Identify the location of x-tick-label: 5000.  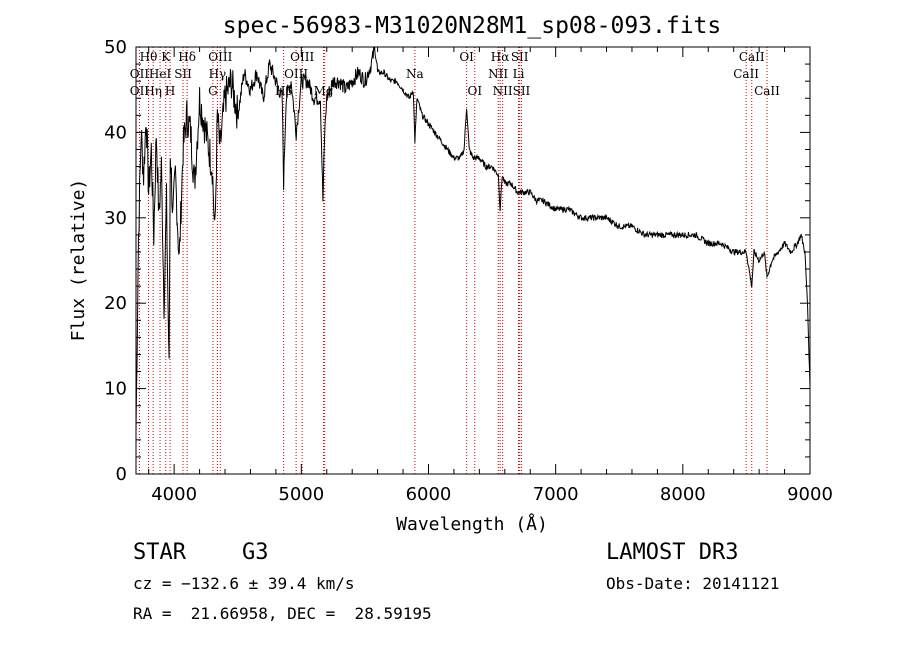
(301, 494).